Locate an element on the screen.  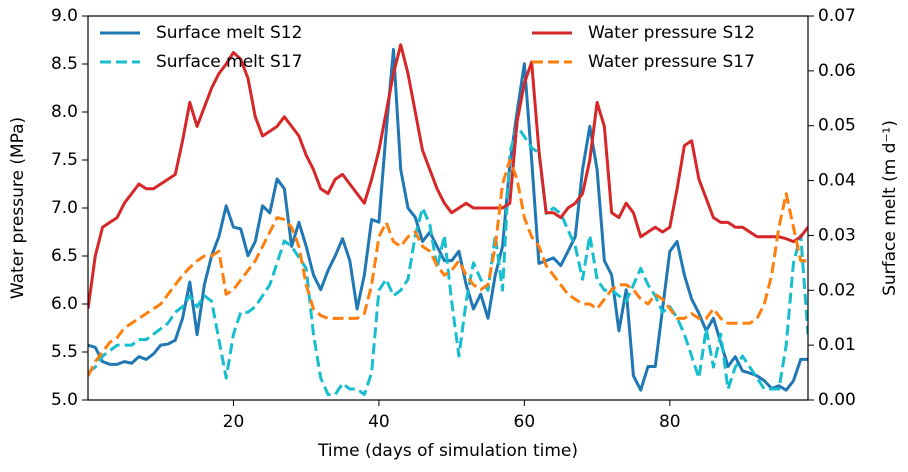
y-tick-label: 7.0 is located at coordinates (64, 208).